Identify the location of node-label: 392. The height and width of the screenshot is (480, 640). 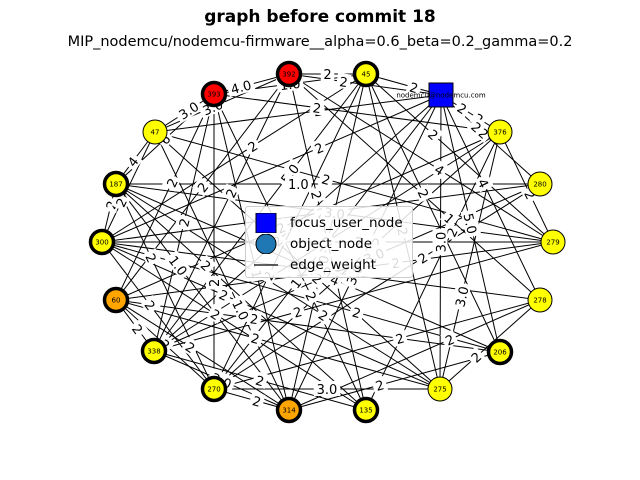
(288, 75).